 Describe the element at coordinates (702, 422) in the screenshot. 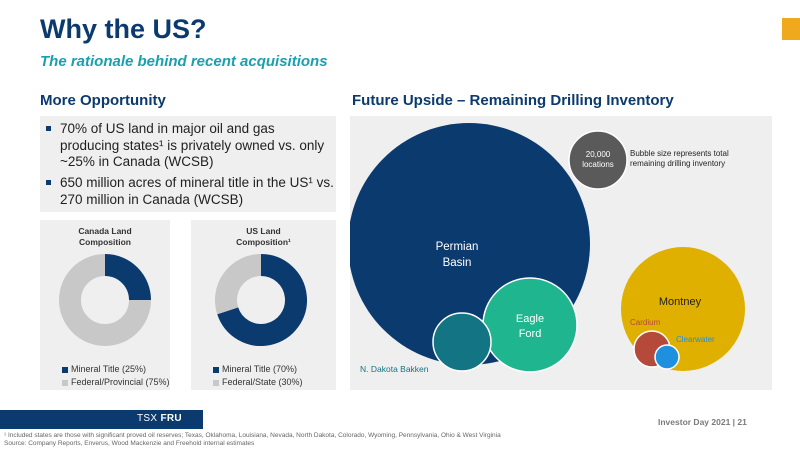

I see `page-info: Investor Day 2021 | 21` at that location.